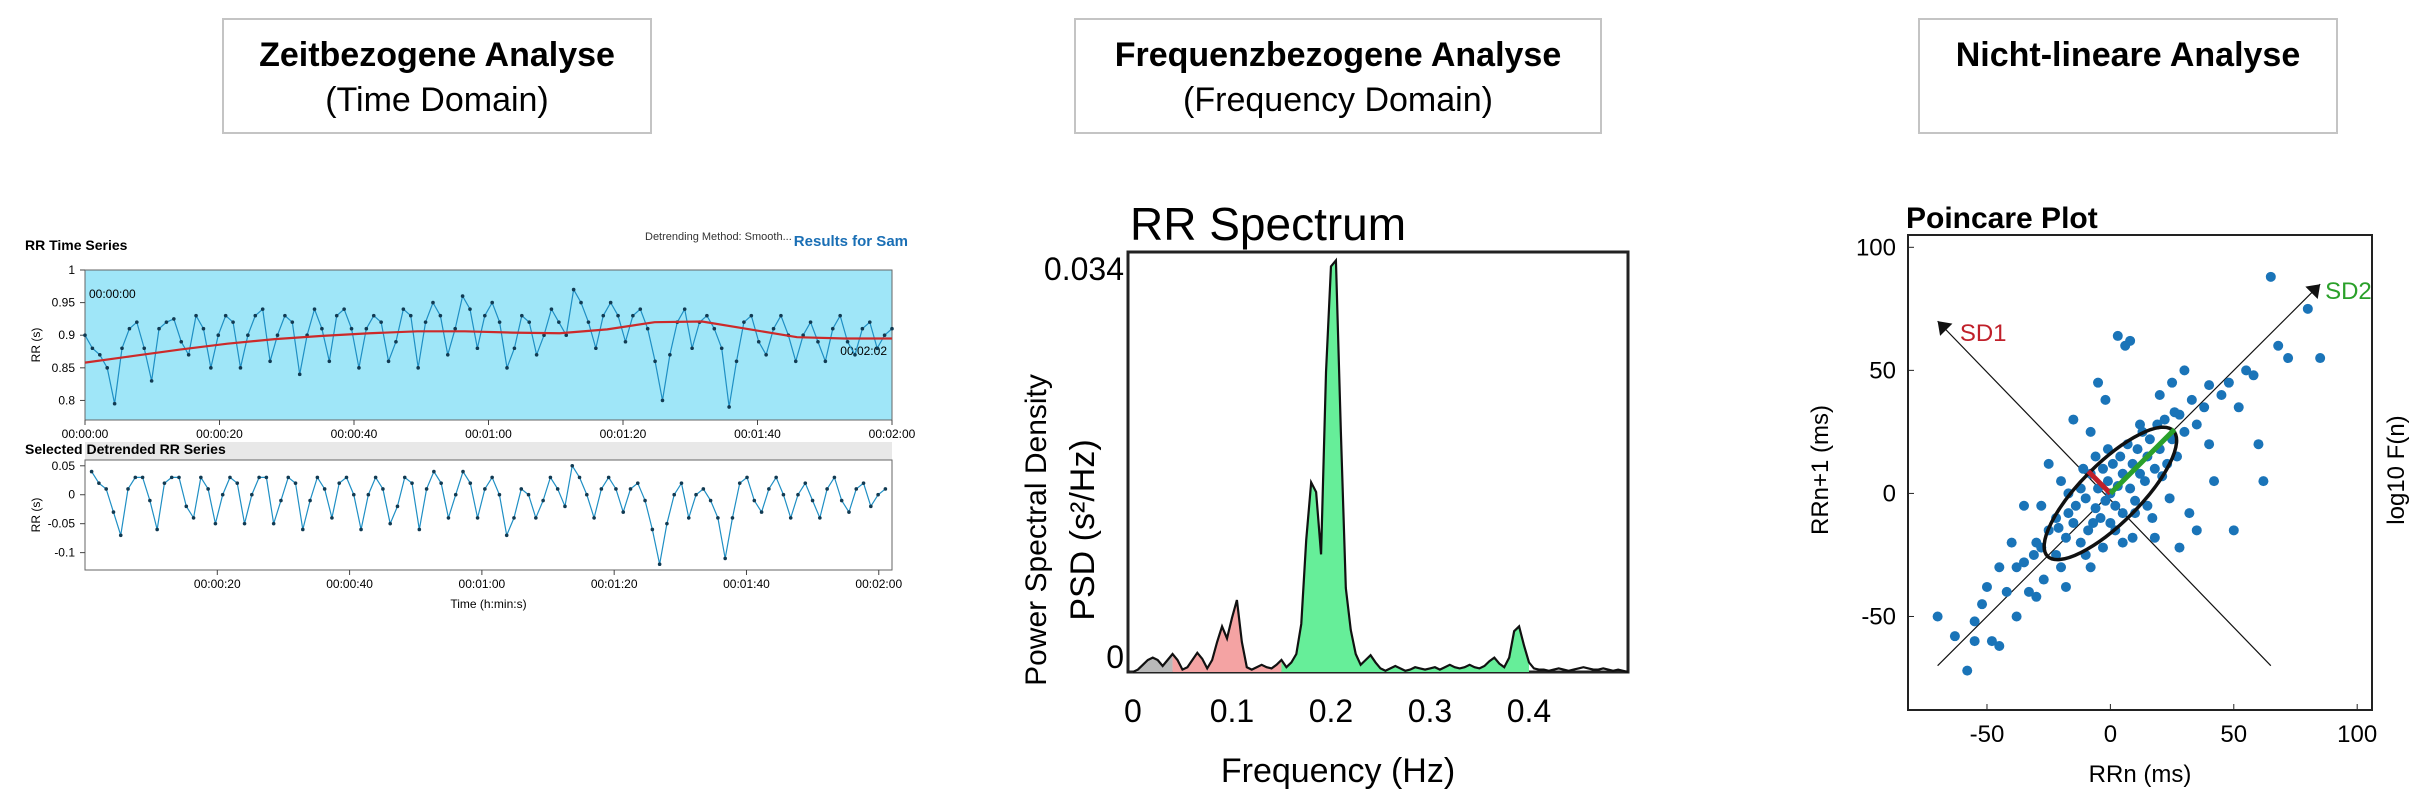 The height and width of the screenshot is (802, 2426). I want to click on detrended-xtick-label: 00:01:40, so click(746, 584).